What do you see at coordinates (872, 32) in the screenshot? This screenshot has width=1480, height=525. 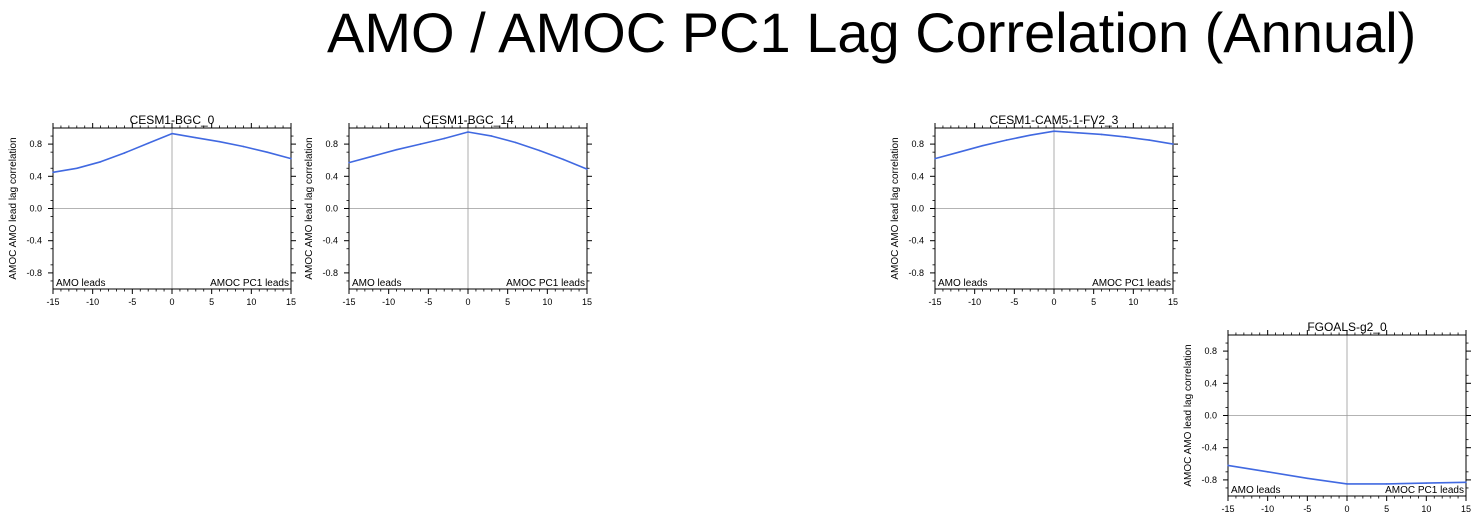 I see `page-title: AMO / AMOC PC1 Lag Correlation (Annual)` at bounding box center [872, 32].